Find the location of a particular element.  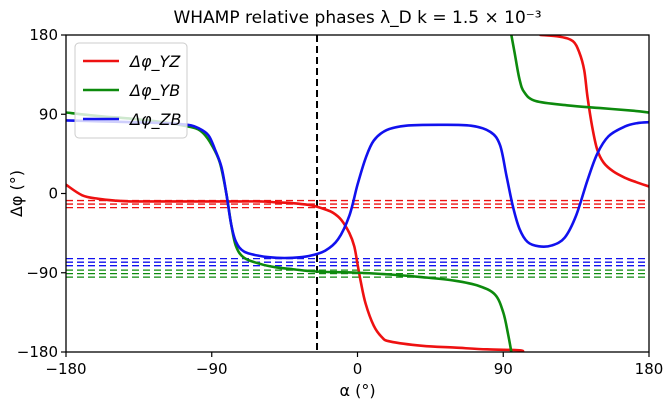

legend-label: Δφ_YZ is located at coordinates (154, 62).